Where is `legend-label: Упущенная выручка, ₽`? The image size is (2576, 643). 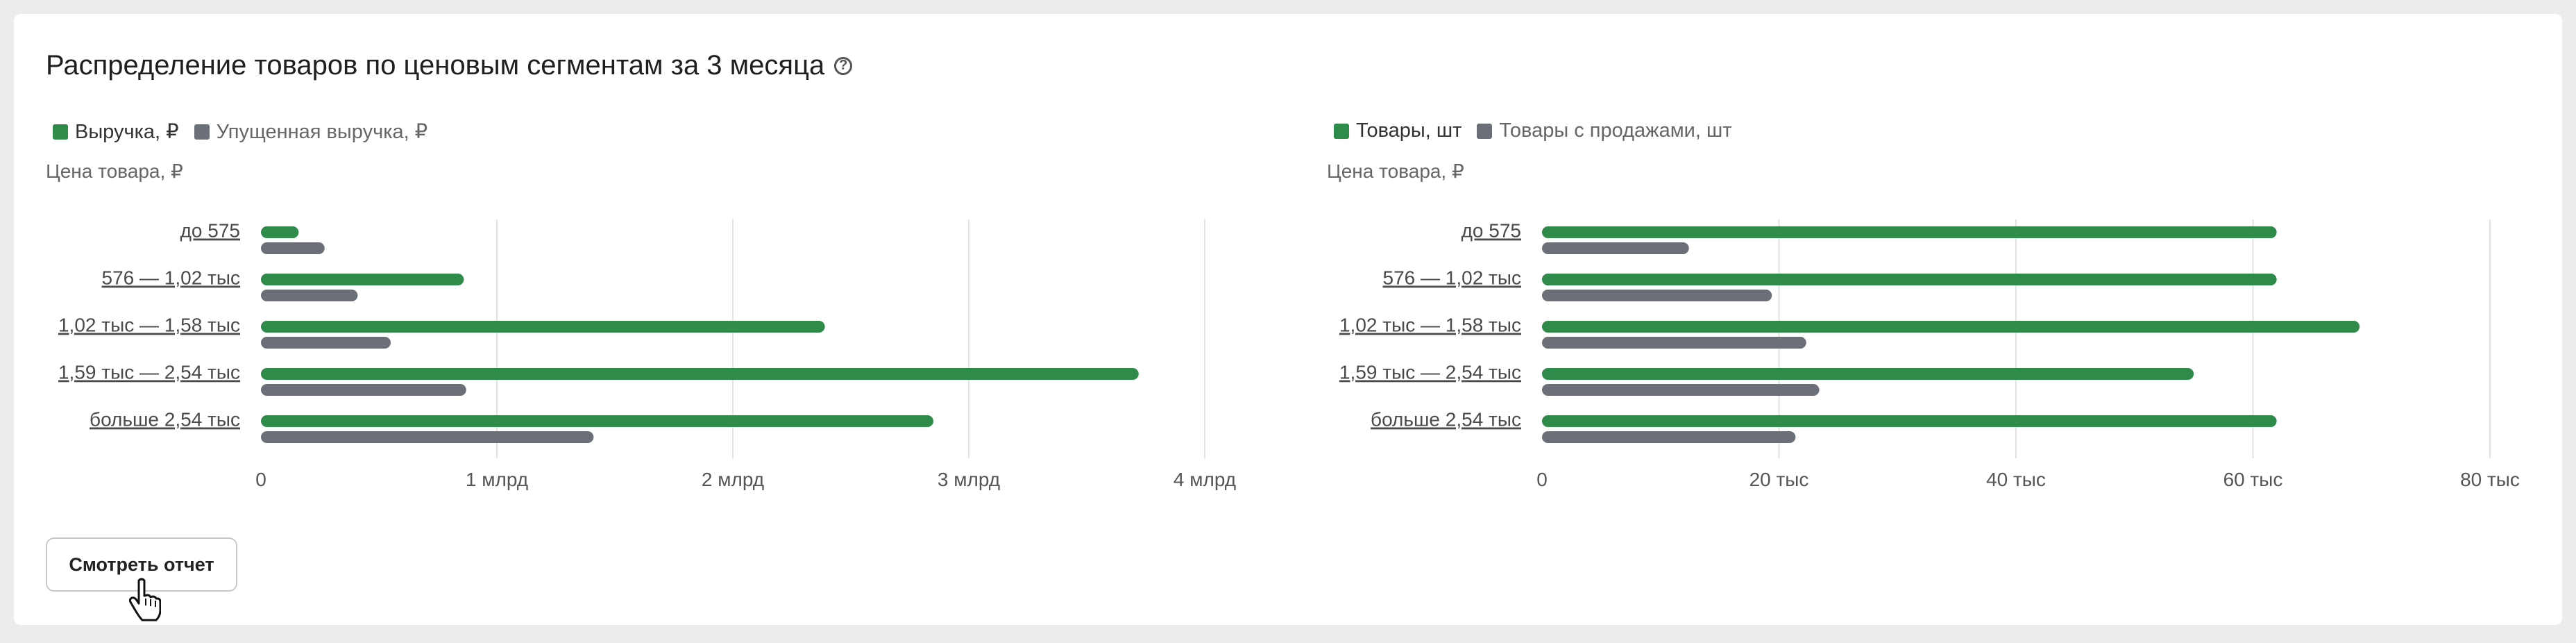 legend-label: Упущенная выручка, ₽ is located at coordinates (322, 132).